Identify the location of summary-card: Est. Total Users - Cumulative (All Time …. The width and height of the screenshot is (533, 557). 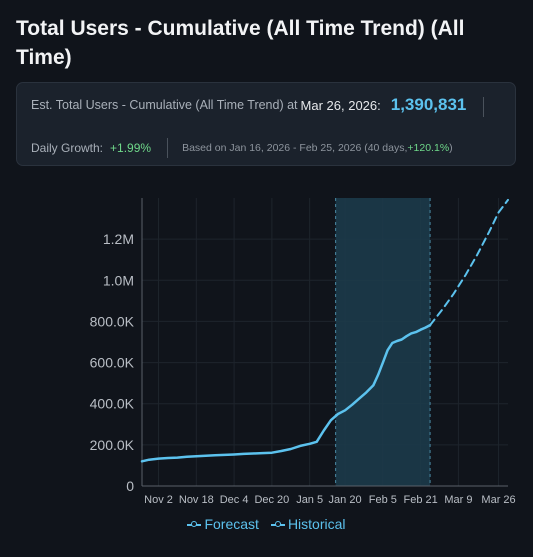
(266, 124).